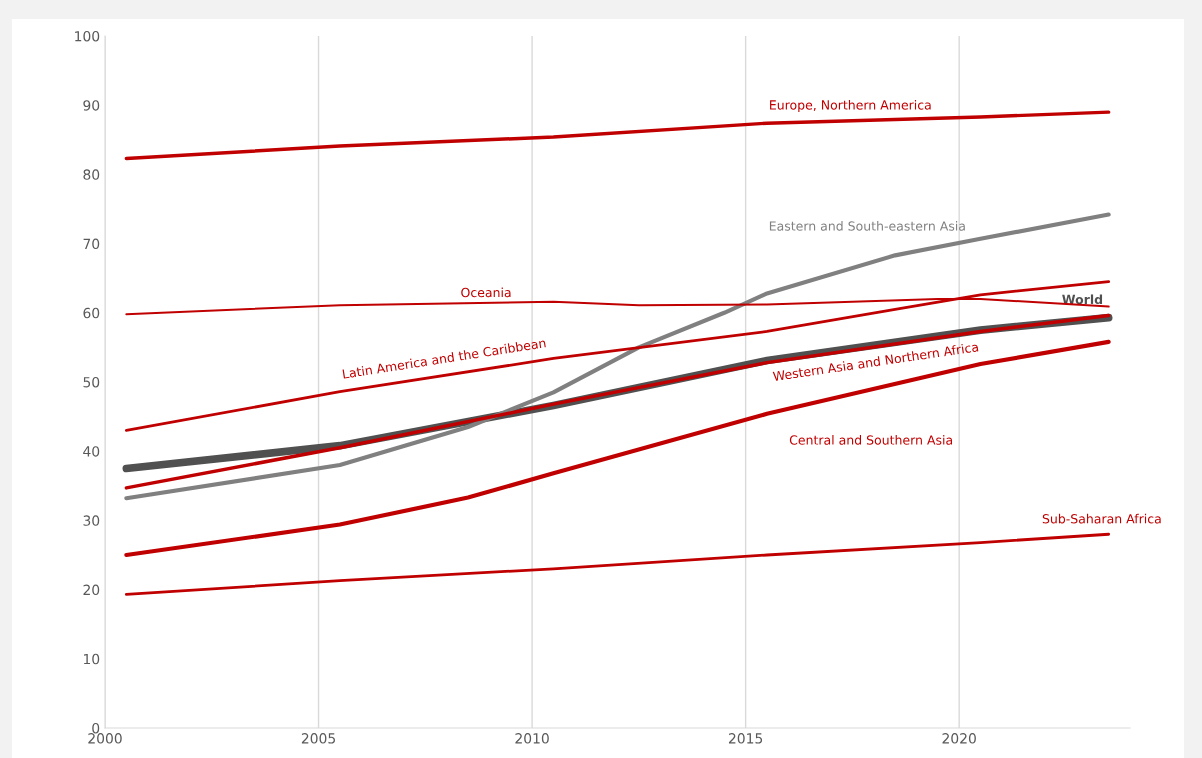 The height and width of the screenshot is (758, 1202). I want to click on x-tick-label: 2015, so click(745, 738).